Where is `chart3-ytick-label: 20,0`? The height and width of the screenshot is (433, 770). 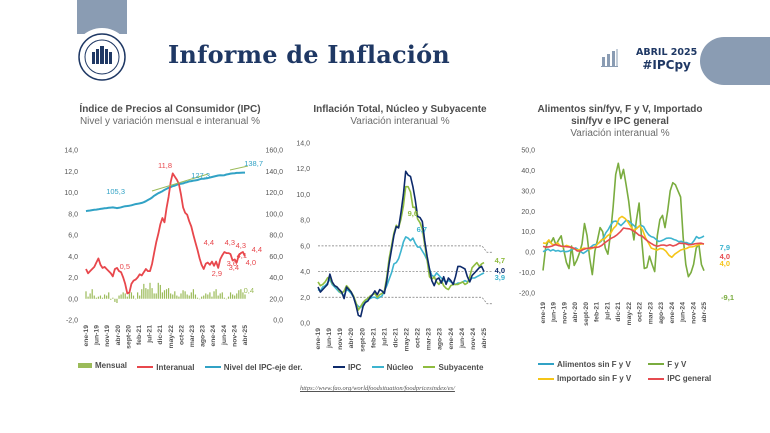
chart3-ytick-label: 20,0 is located at coordinates (528, 212).